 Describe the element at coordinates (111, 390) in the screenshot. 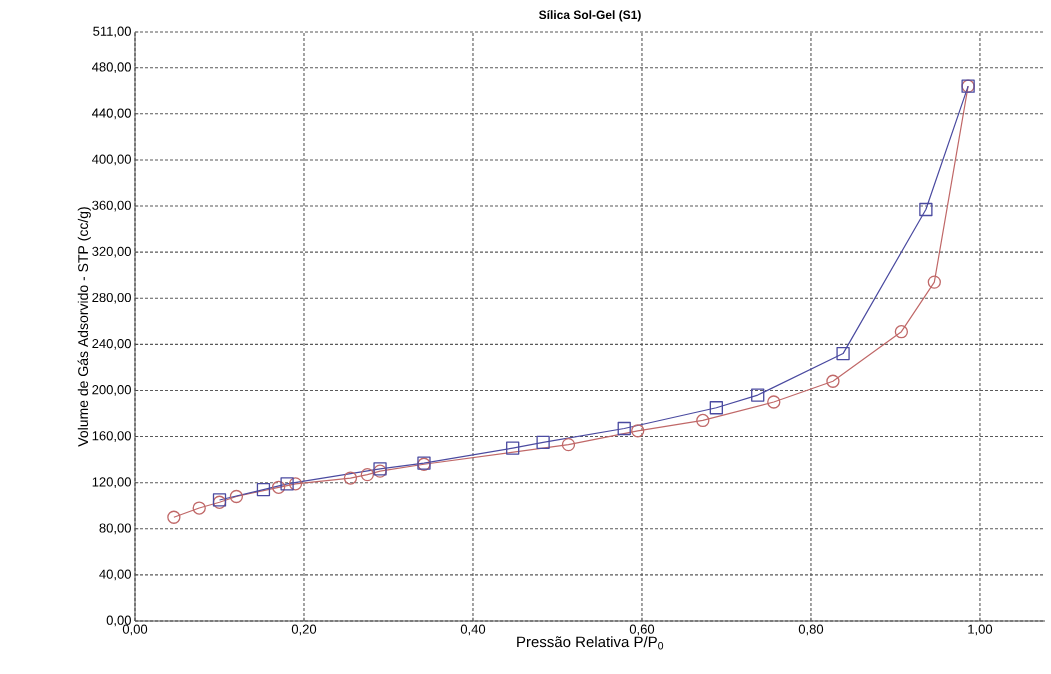

I see `y-tick-label: 200,00` at that location.